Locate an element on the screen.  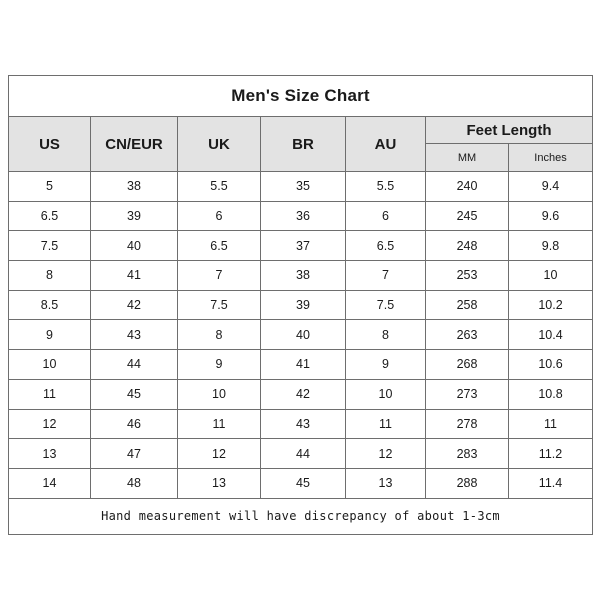
cell-uk: 10 is located at coordinates (219, 394).